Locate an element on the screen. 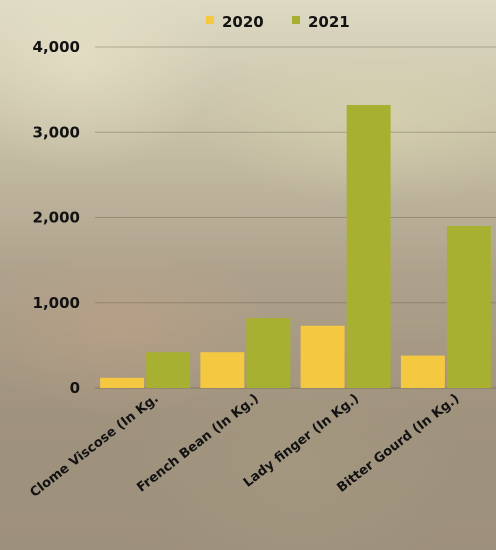 Image resolution: width=496 pixels, height=550 pixels. legend-swatch-2021 is located at coordinates (296, 20).